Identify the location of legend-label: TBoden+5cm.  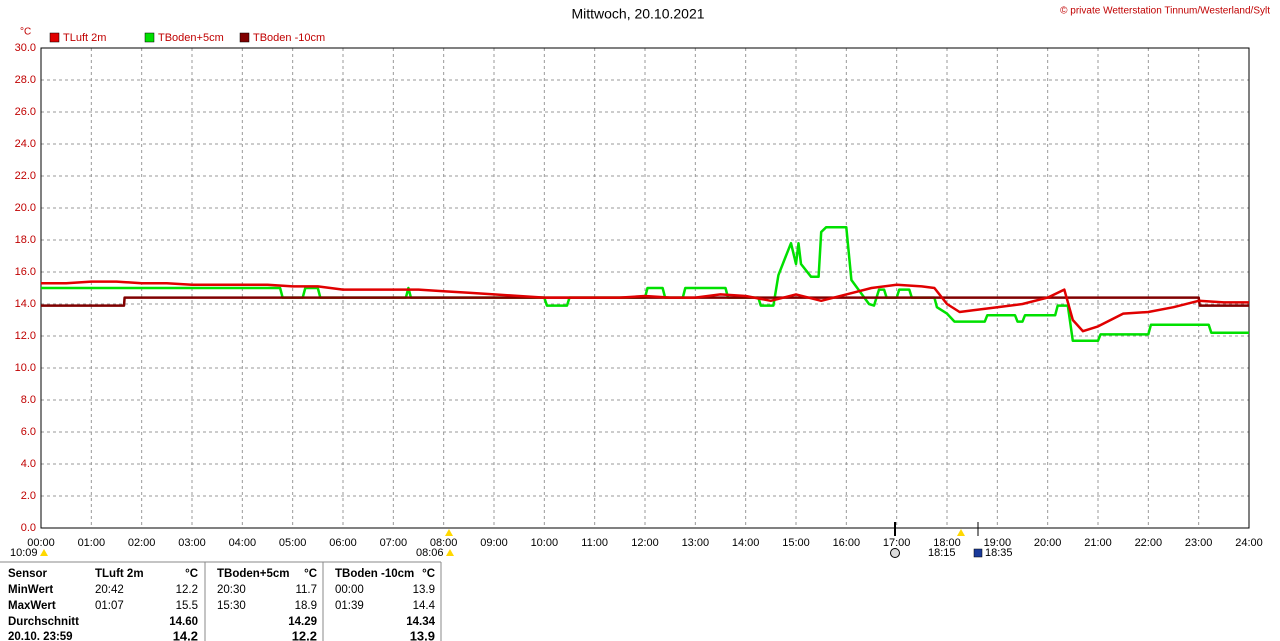
(191, 38).